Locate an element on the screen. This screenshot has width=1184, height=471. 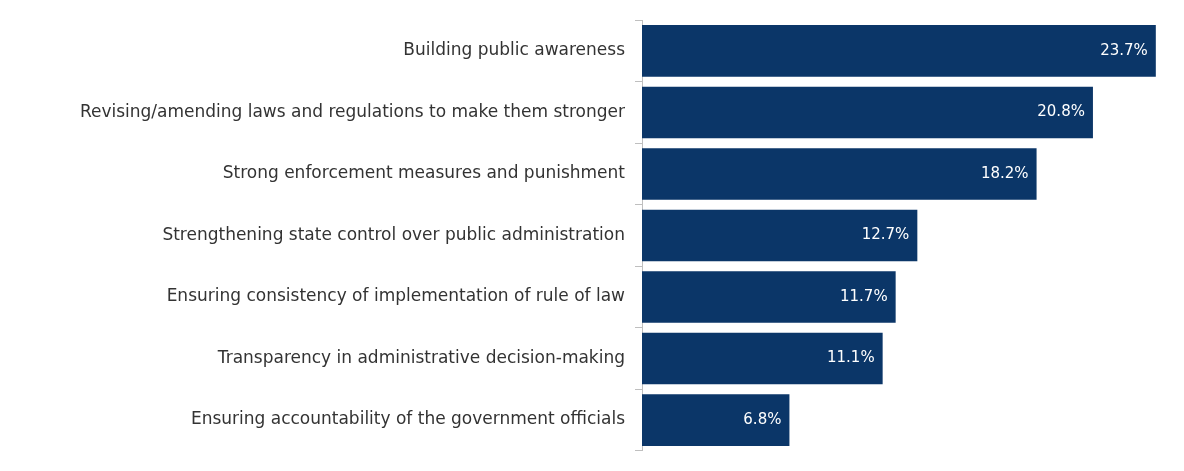
data-label: 11.7% is located at coordinates (864, 295).